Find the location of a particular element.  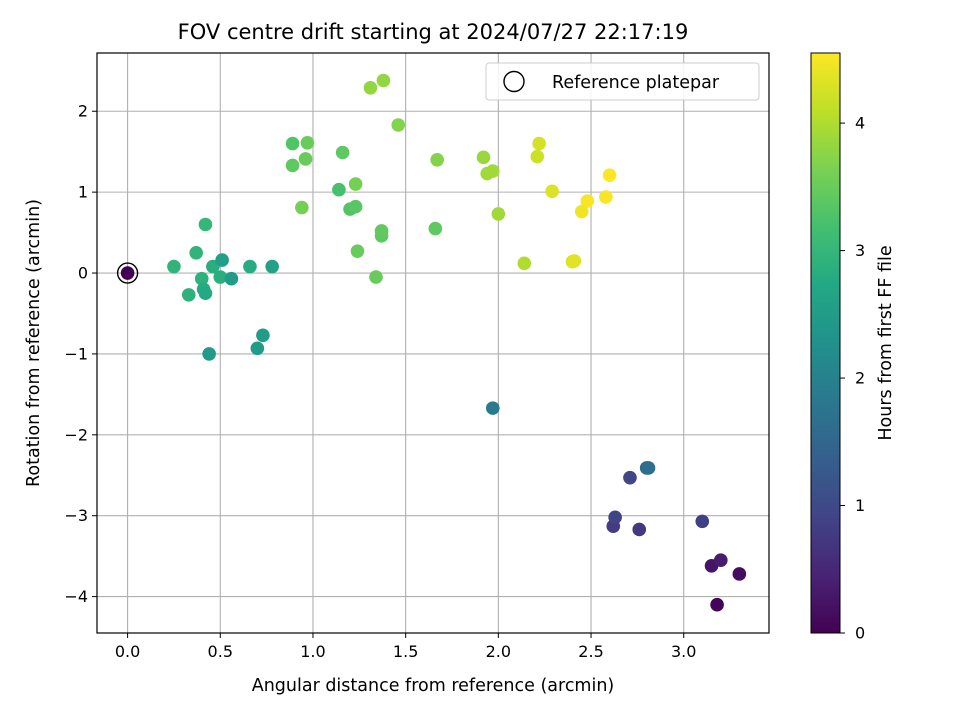

x-tick-label: 2.5 is located at coordinates (590, 651).